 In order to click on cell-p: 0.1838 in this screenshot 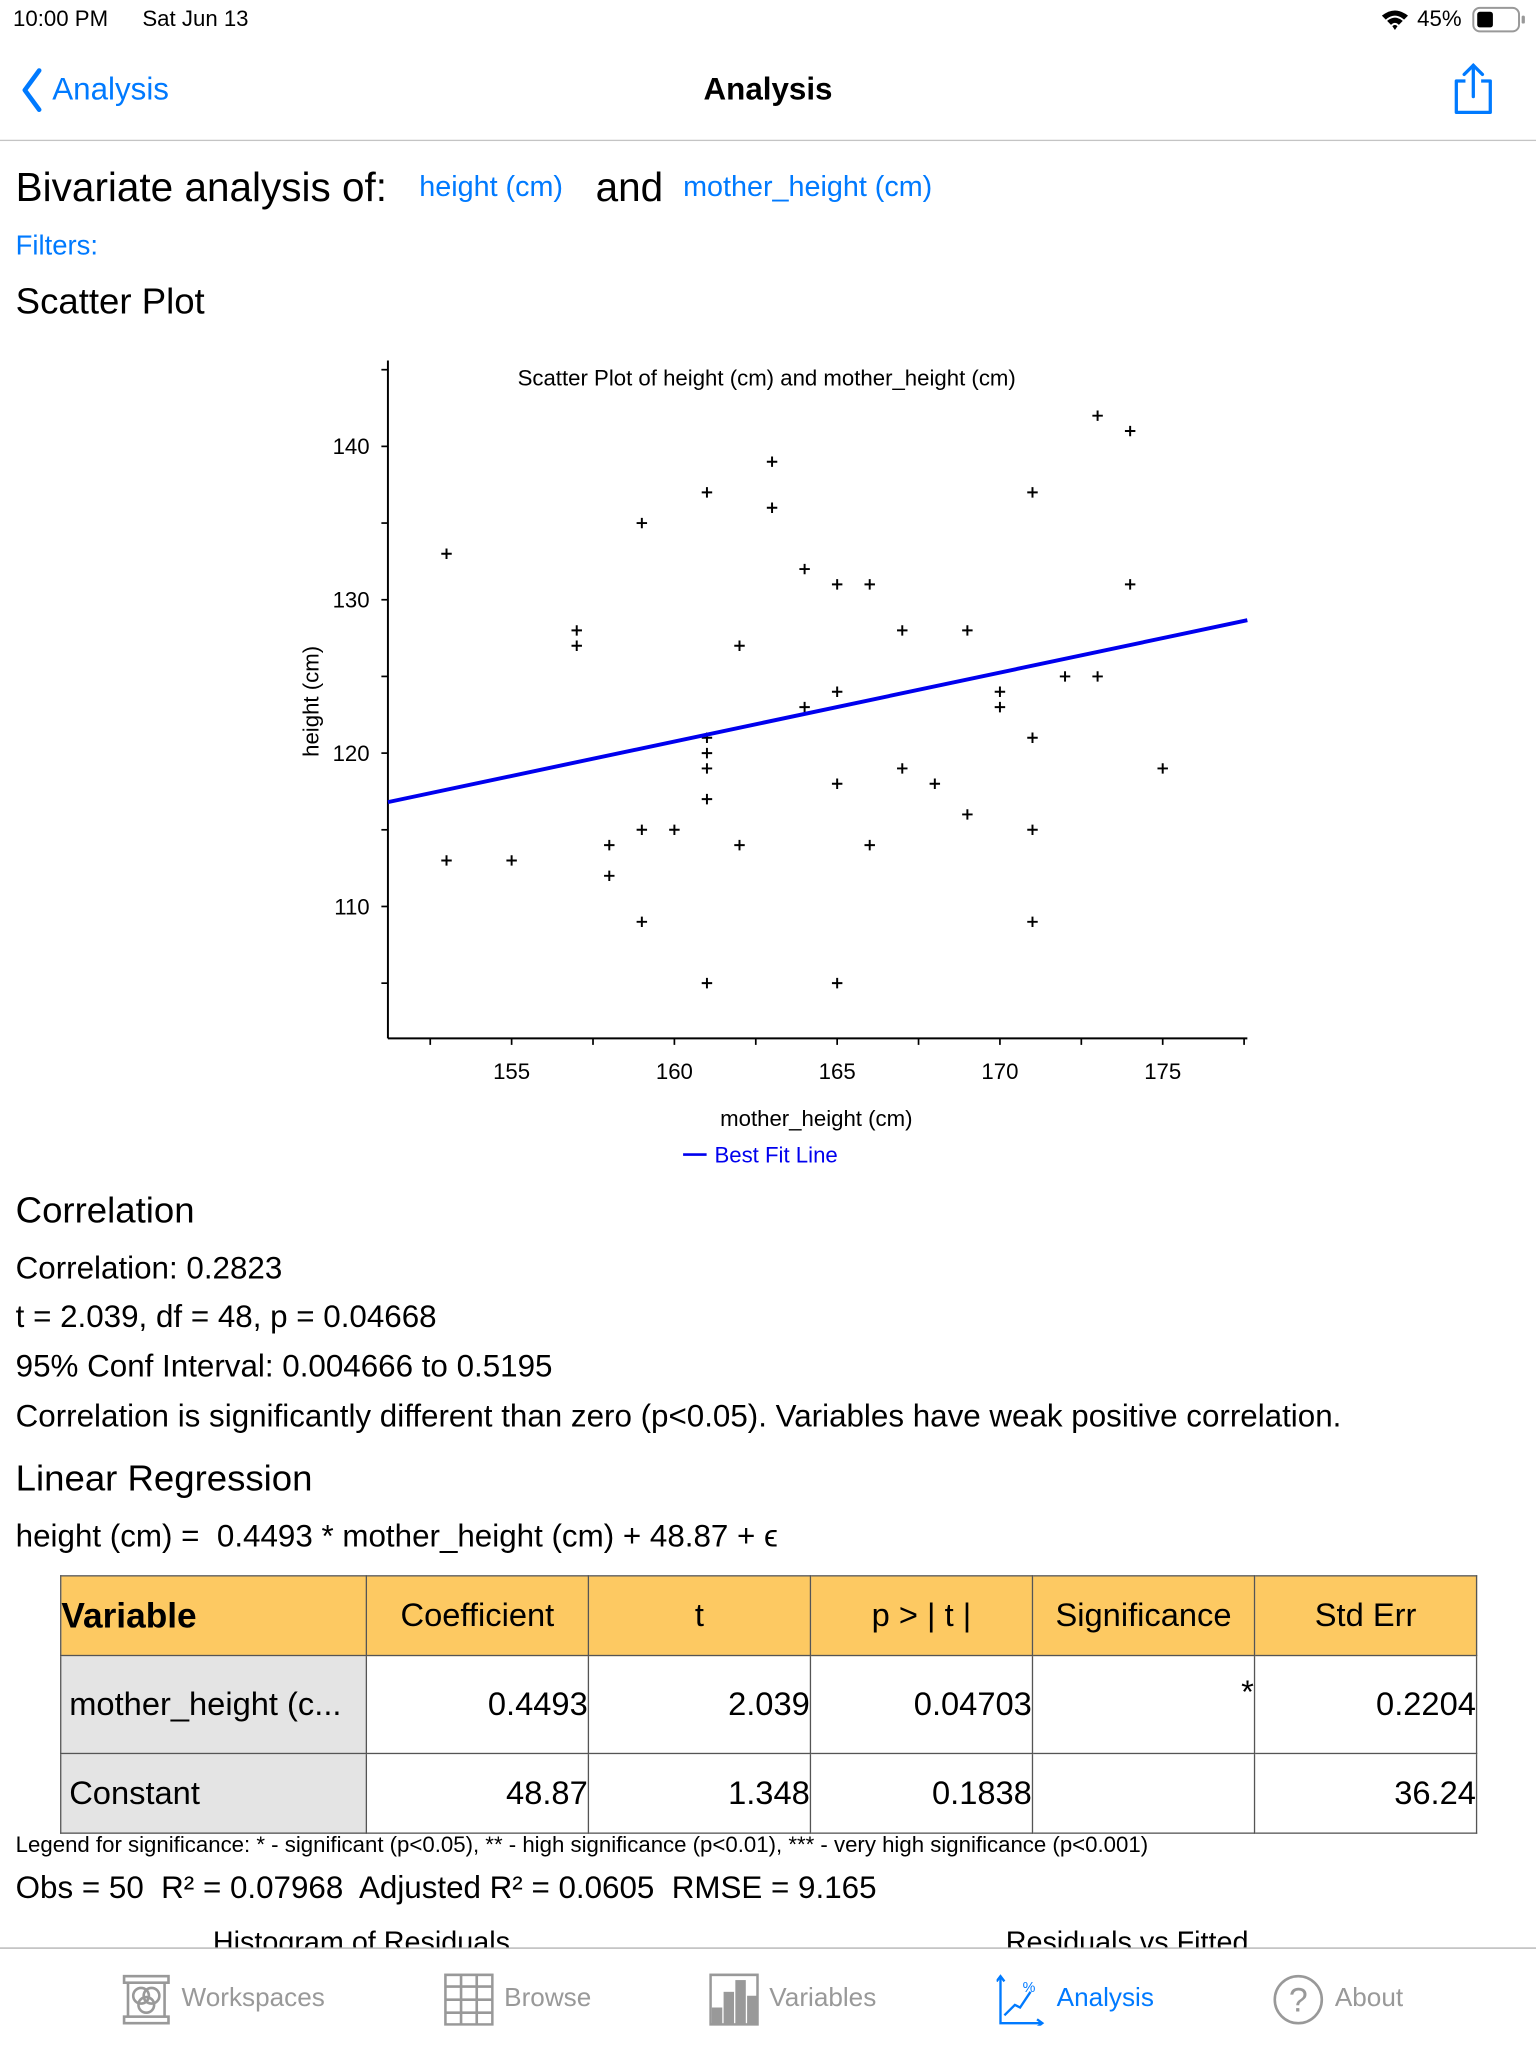, I will do `click(921, 1793)`.